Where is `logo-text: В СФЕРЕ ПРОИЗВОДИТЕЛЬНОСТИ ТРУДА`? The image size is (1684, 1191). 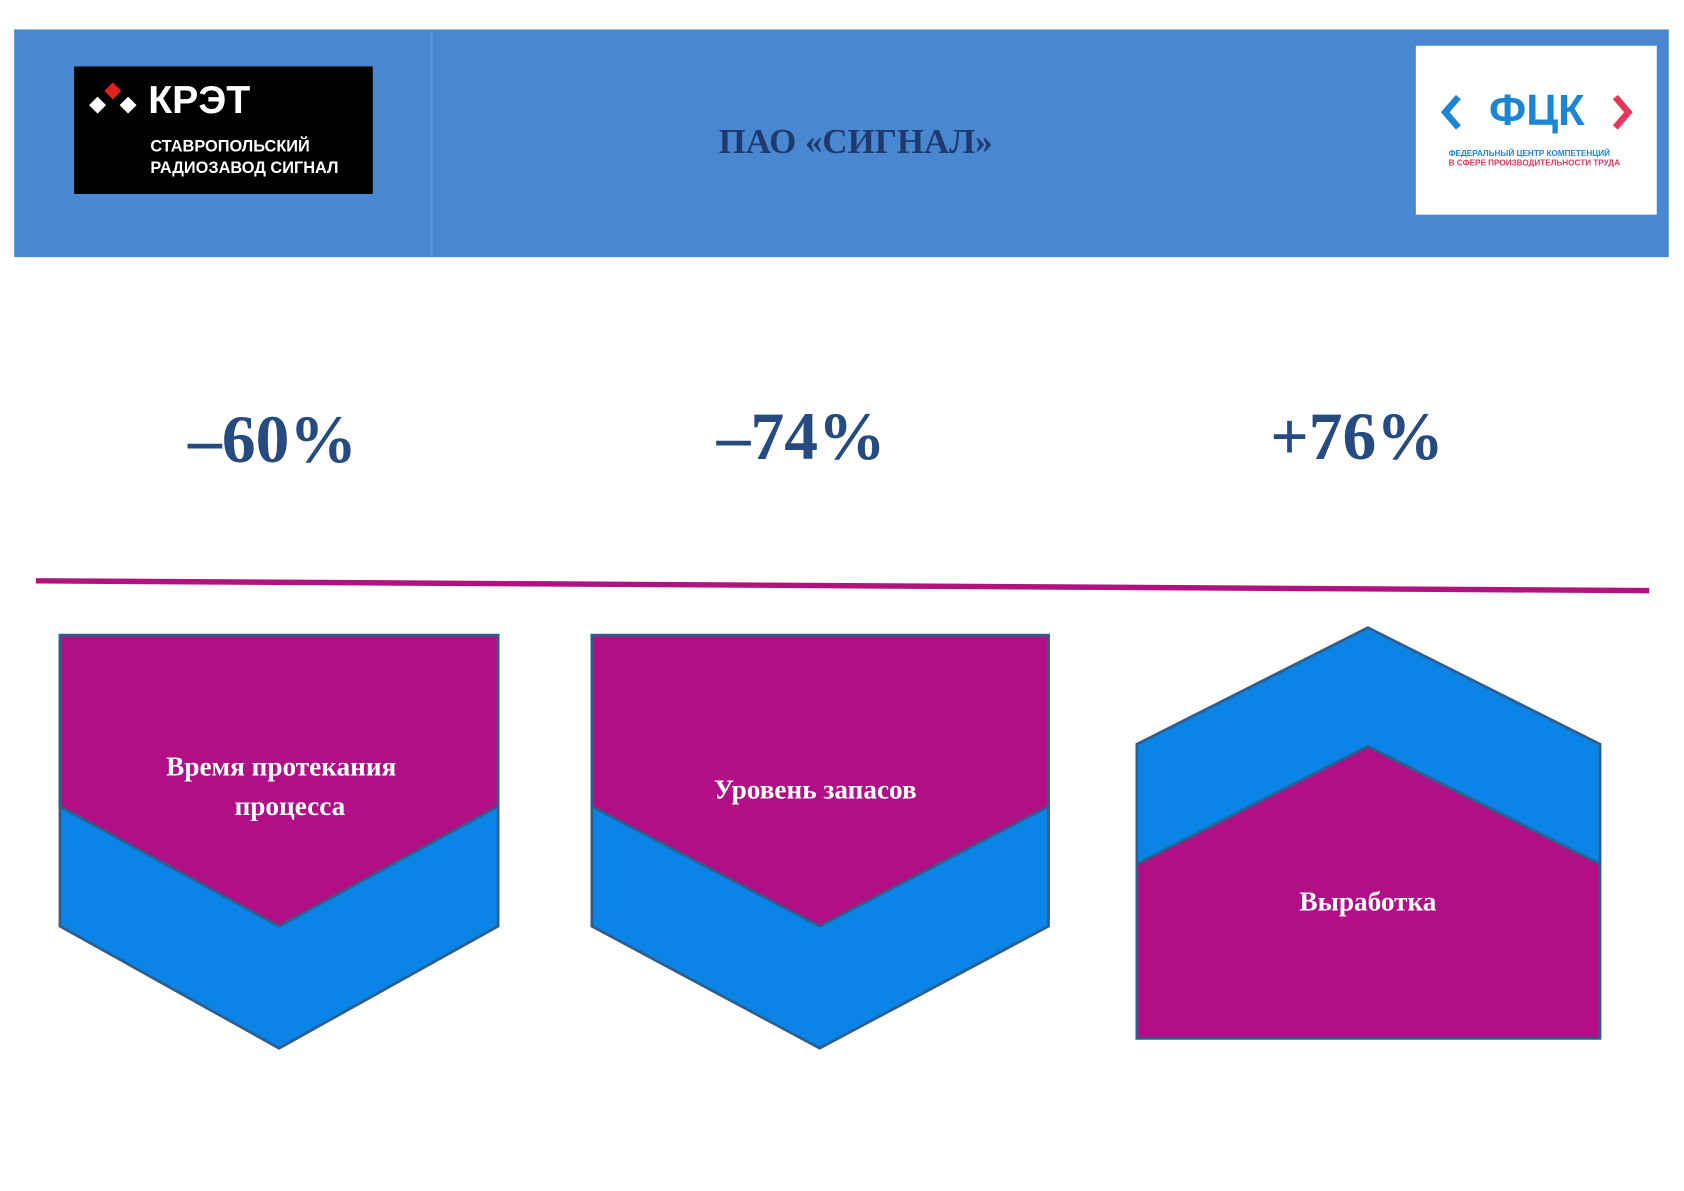
logo-text: В СФЕРЕ ПРОИЗВОДИТЕЛЬНОСТИ ТРУДА is located at coordinates (1535, 163).